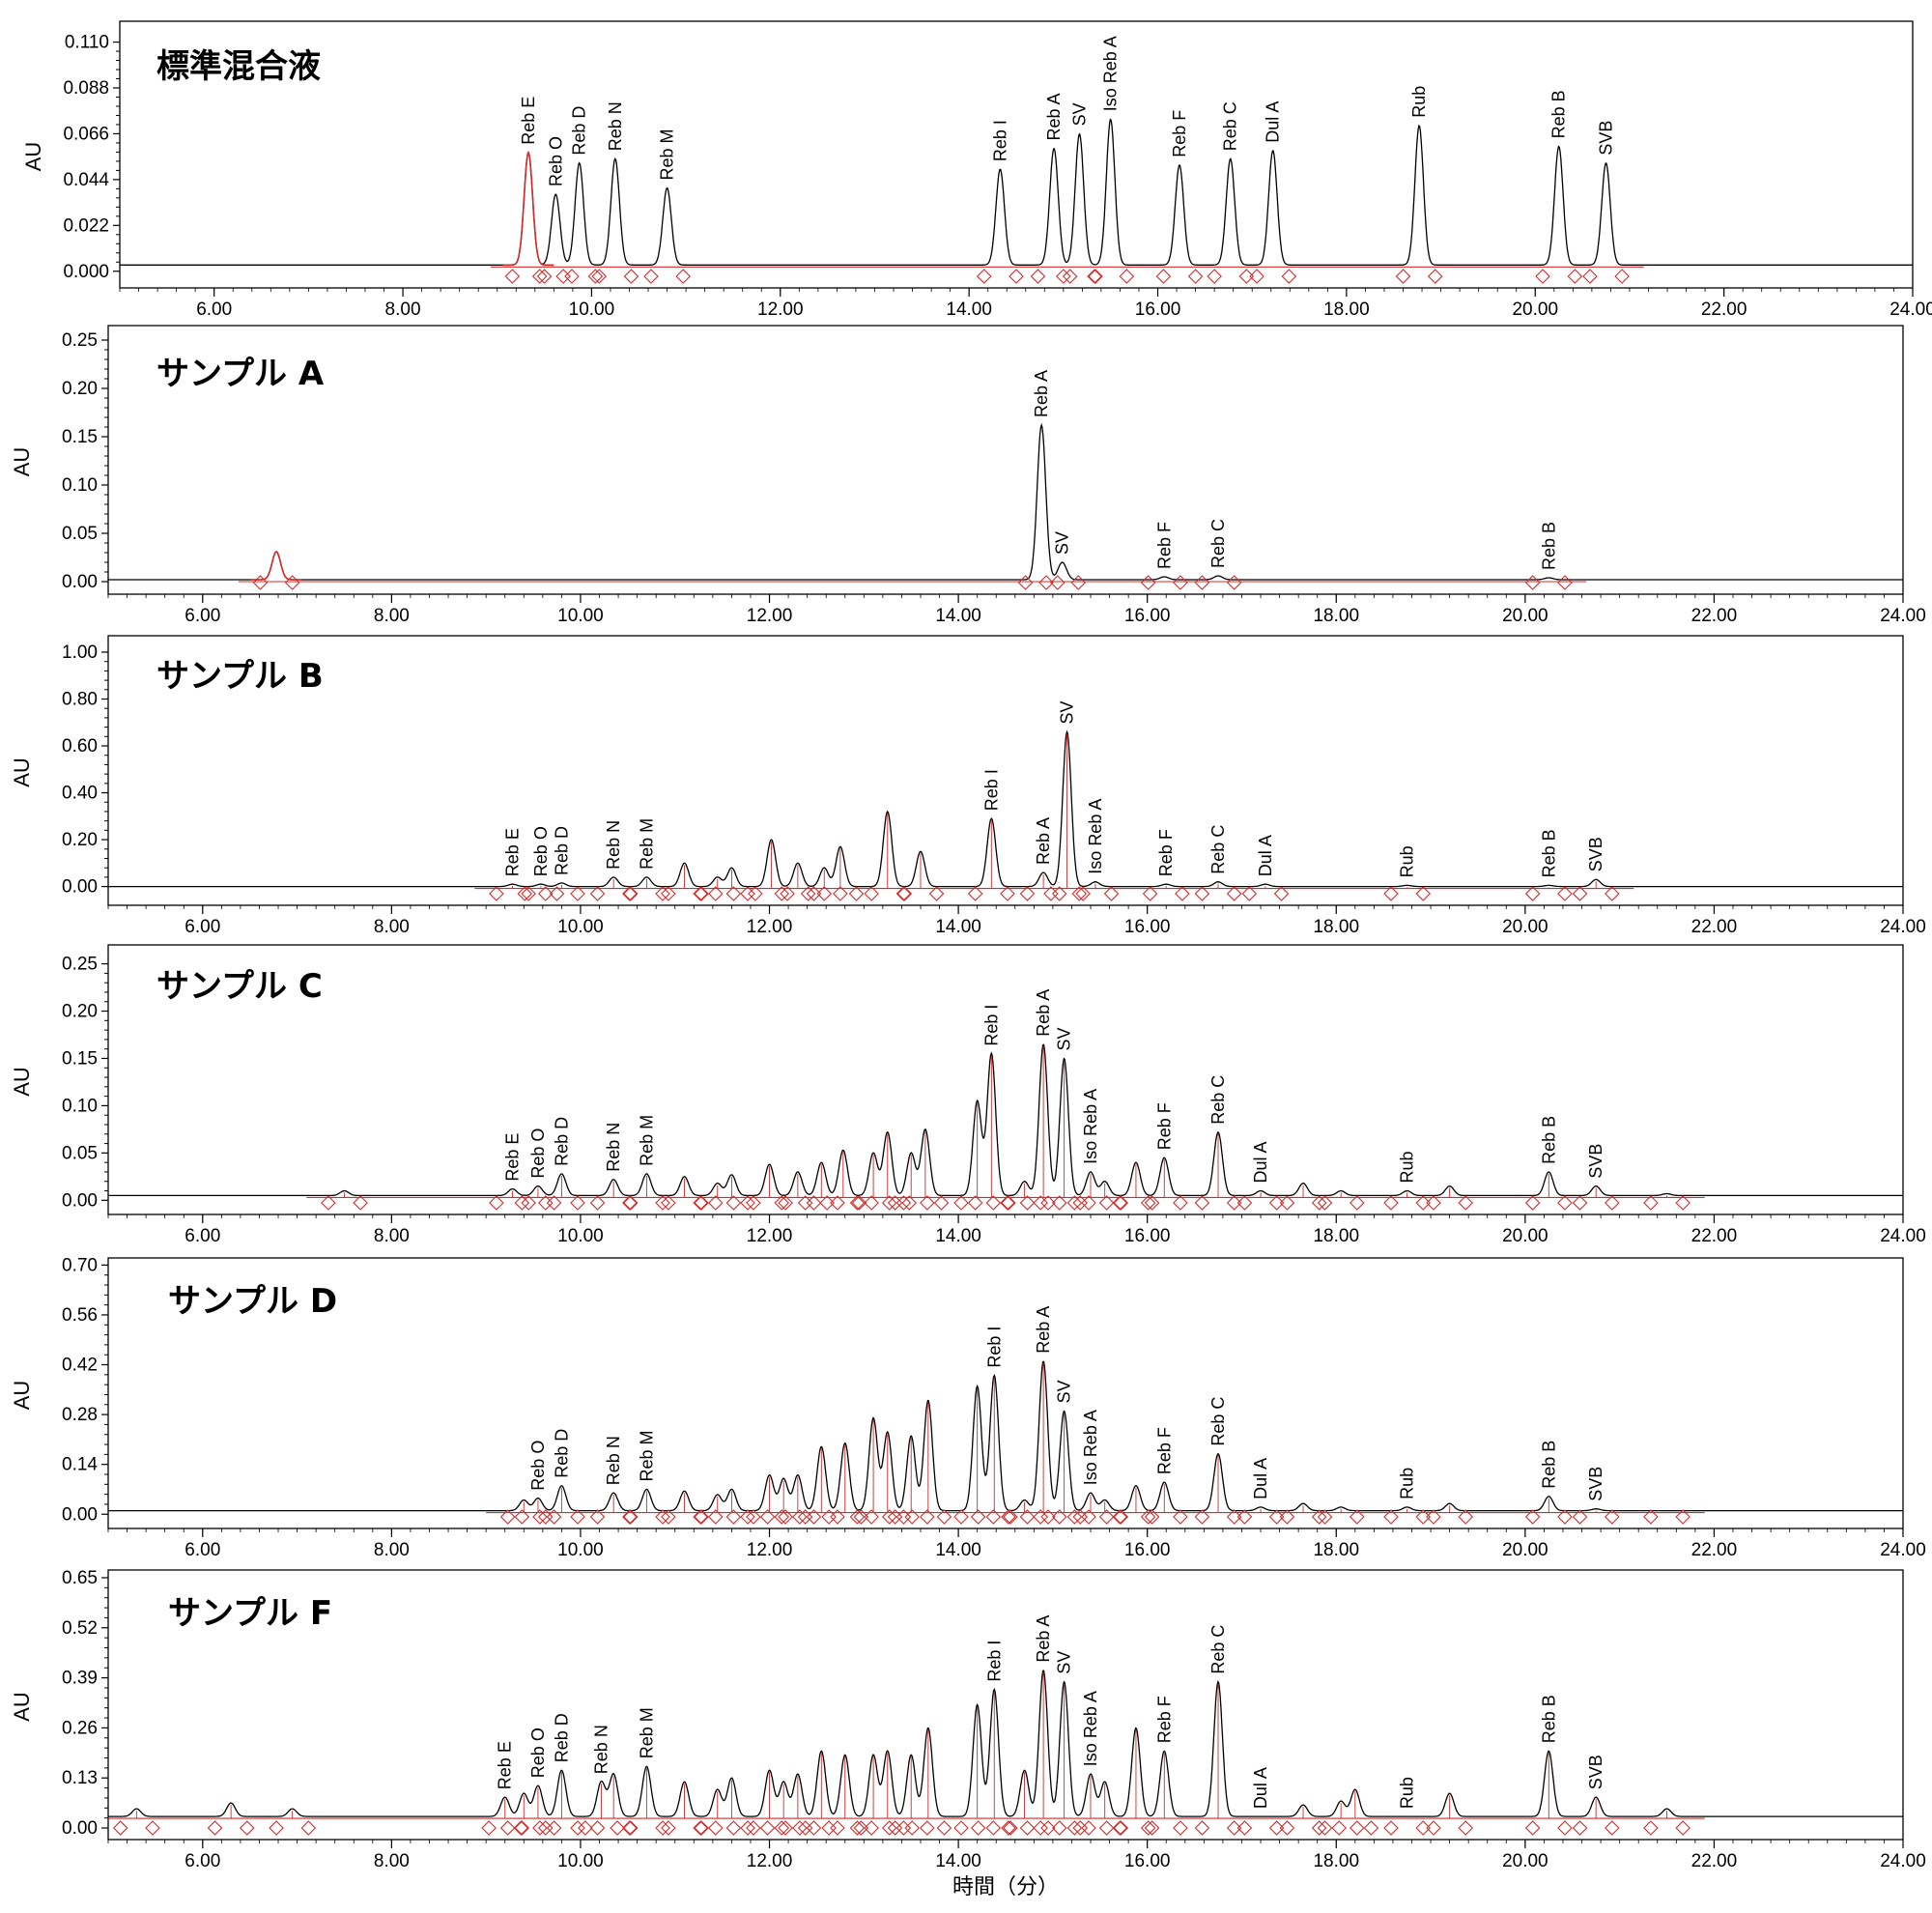 The width and height of the screenshot is (1932, 1913). I want to click on x-tick-label: 22.00, so click(1714, 1236).